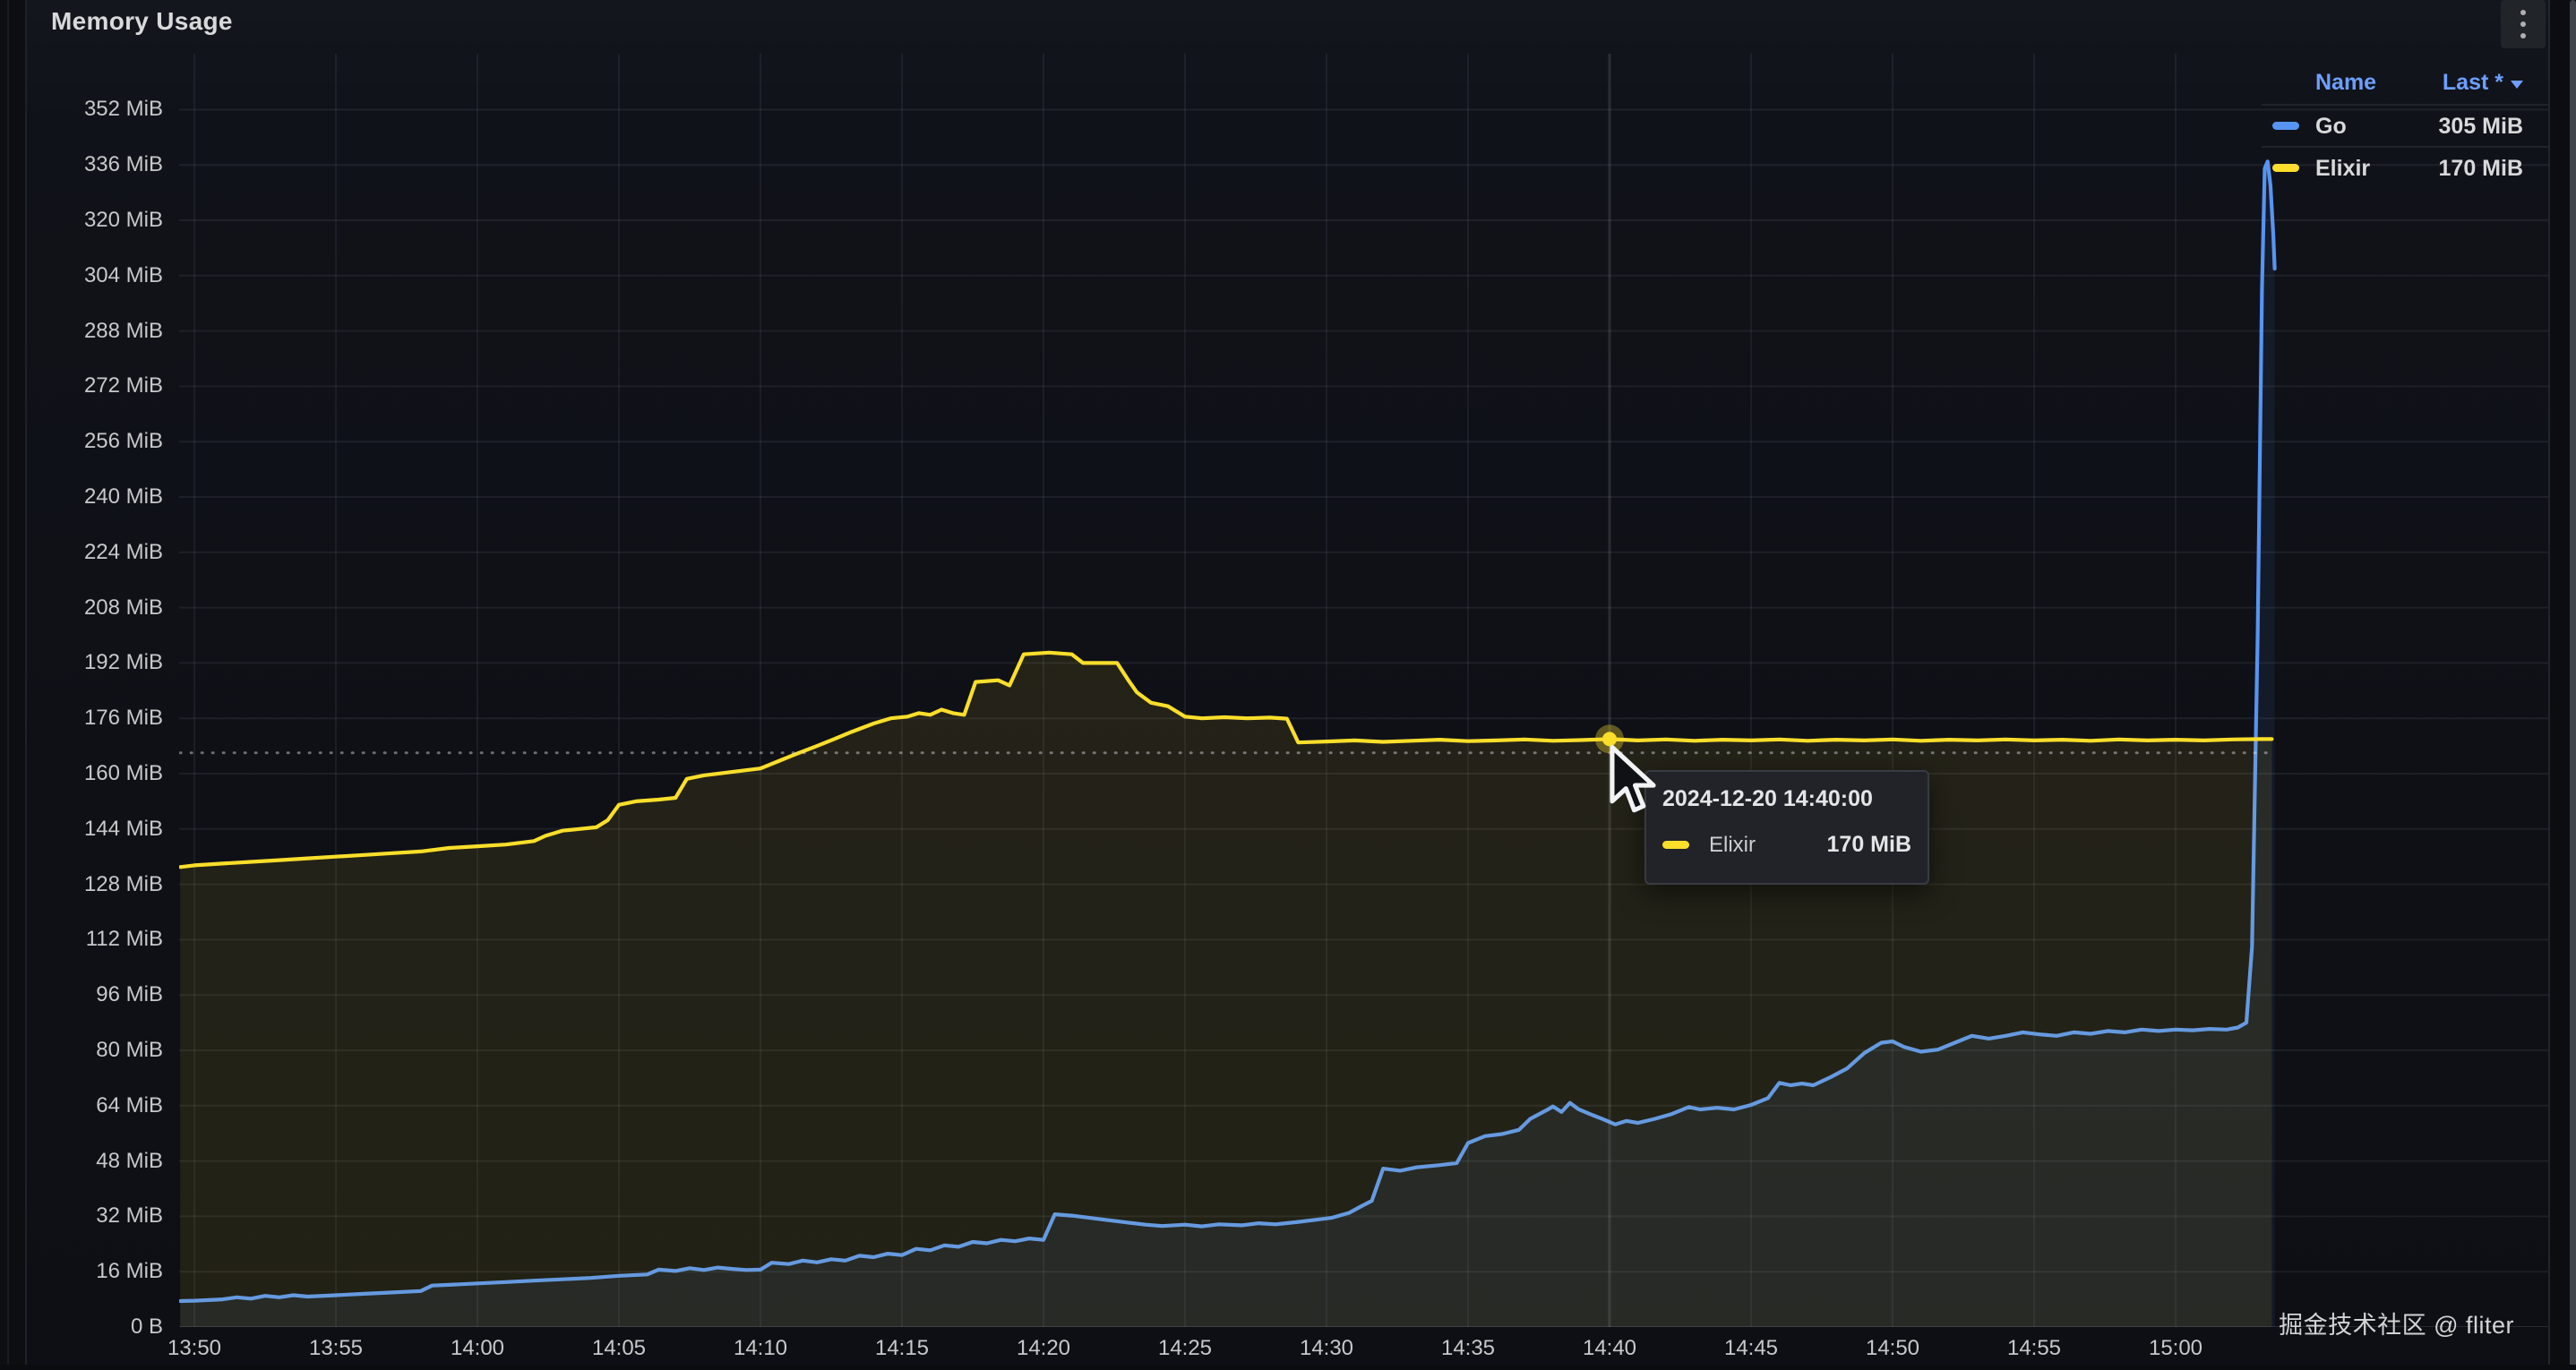 This screenshot has height=1370, width=2576. Describe the element at coordinates (2346, 82) in the screenshot. I see `legend-header-name: Name` at that location.